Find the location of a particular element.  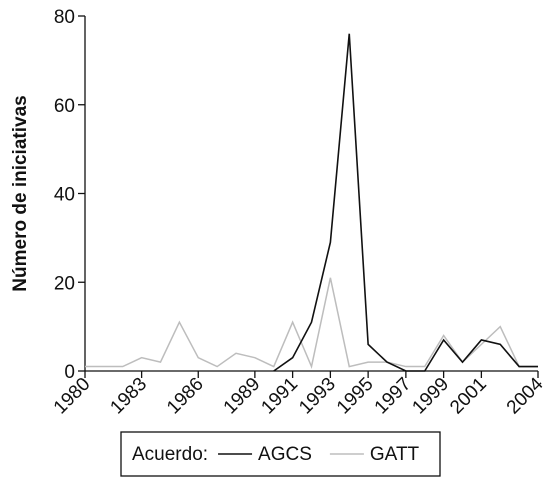

y-tick-label: 20 is located at coordinates (64, 283).